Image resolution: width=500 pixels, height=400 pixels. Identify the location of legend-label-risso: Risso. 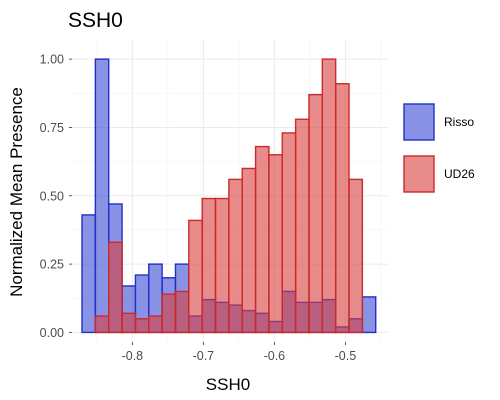
(459, 122).